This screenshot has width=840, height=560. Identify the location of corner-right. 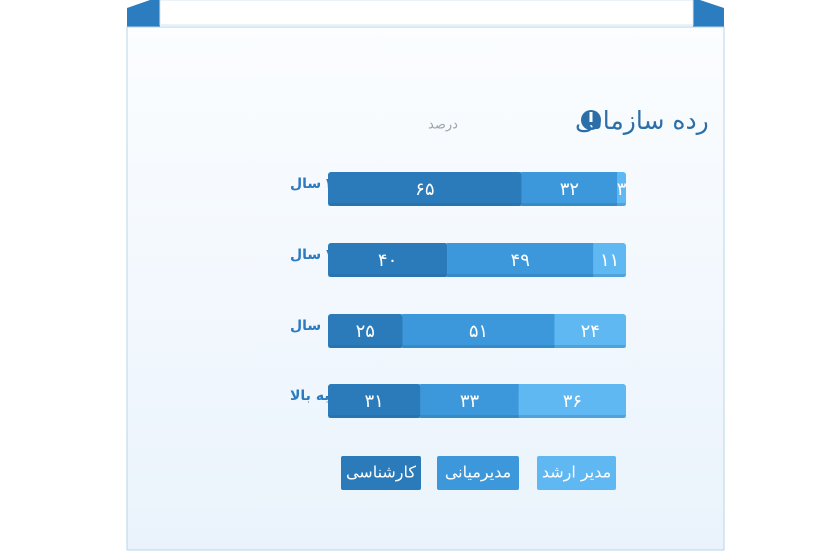
(708, 13).